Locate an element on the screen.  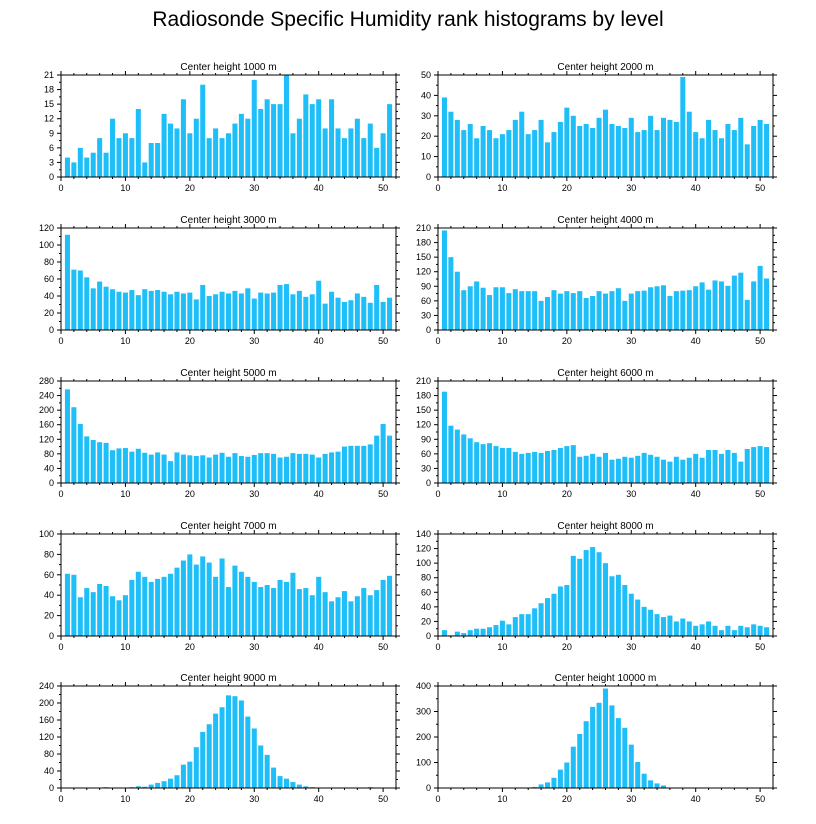
y-tick-label: 200 is located at coordinates (46, 410).